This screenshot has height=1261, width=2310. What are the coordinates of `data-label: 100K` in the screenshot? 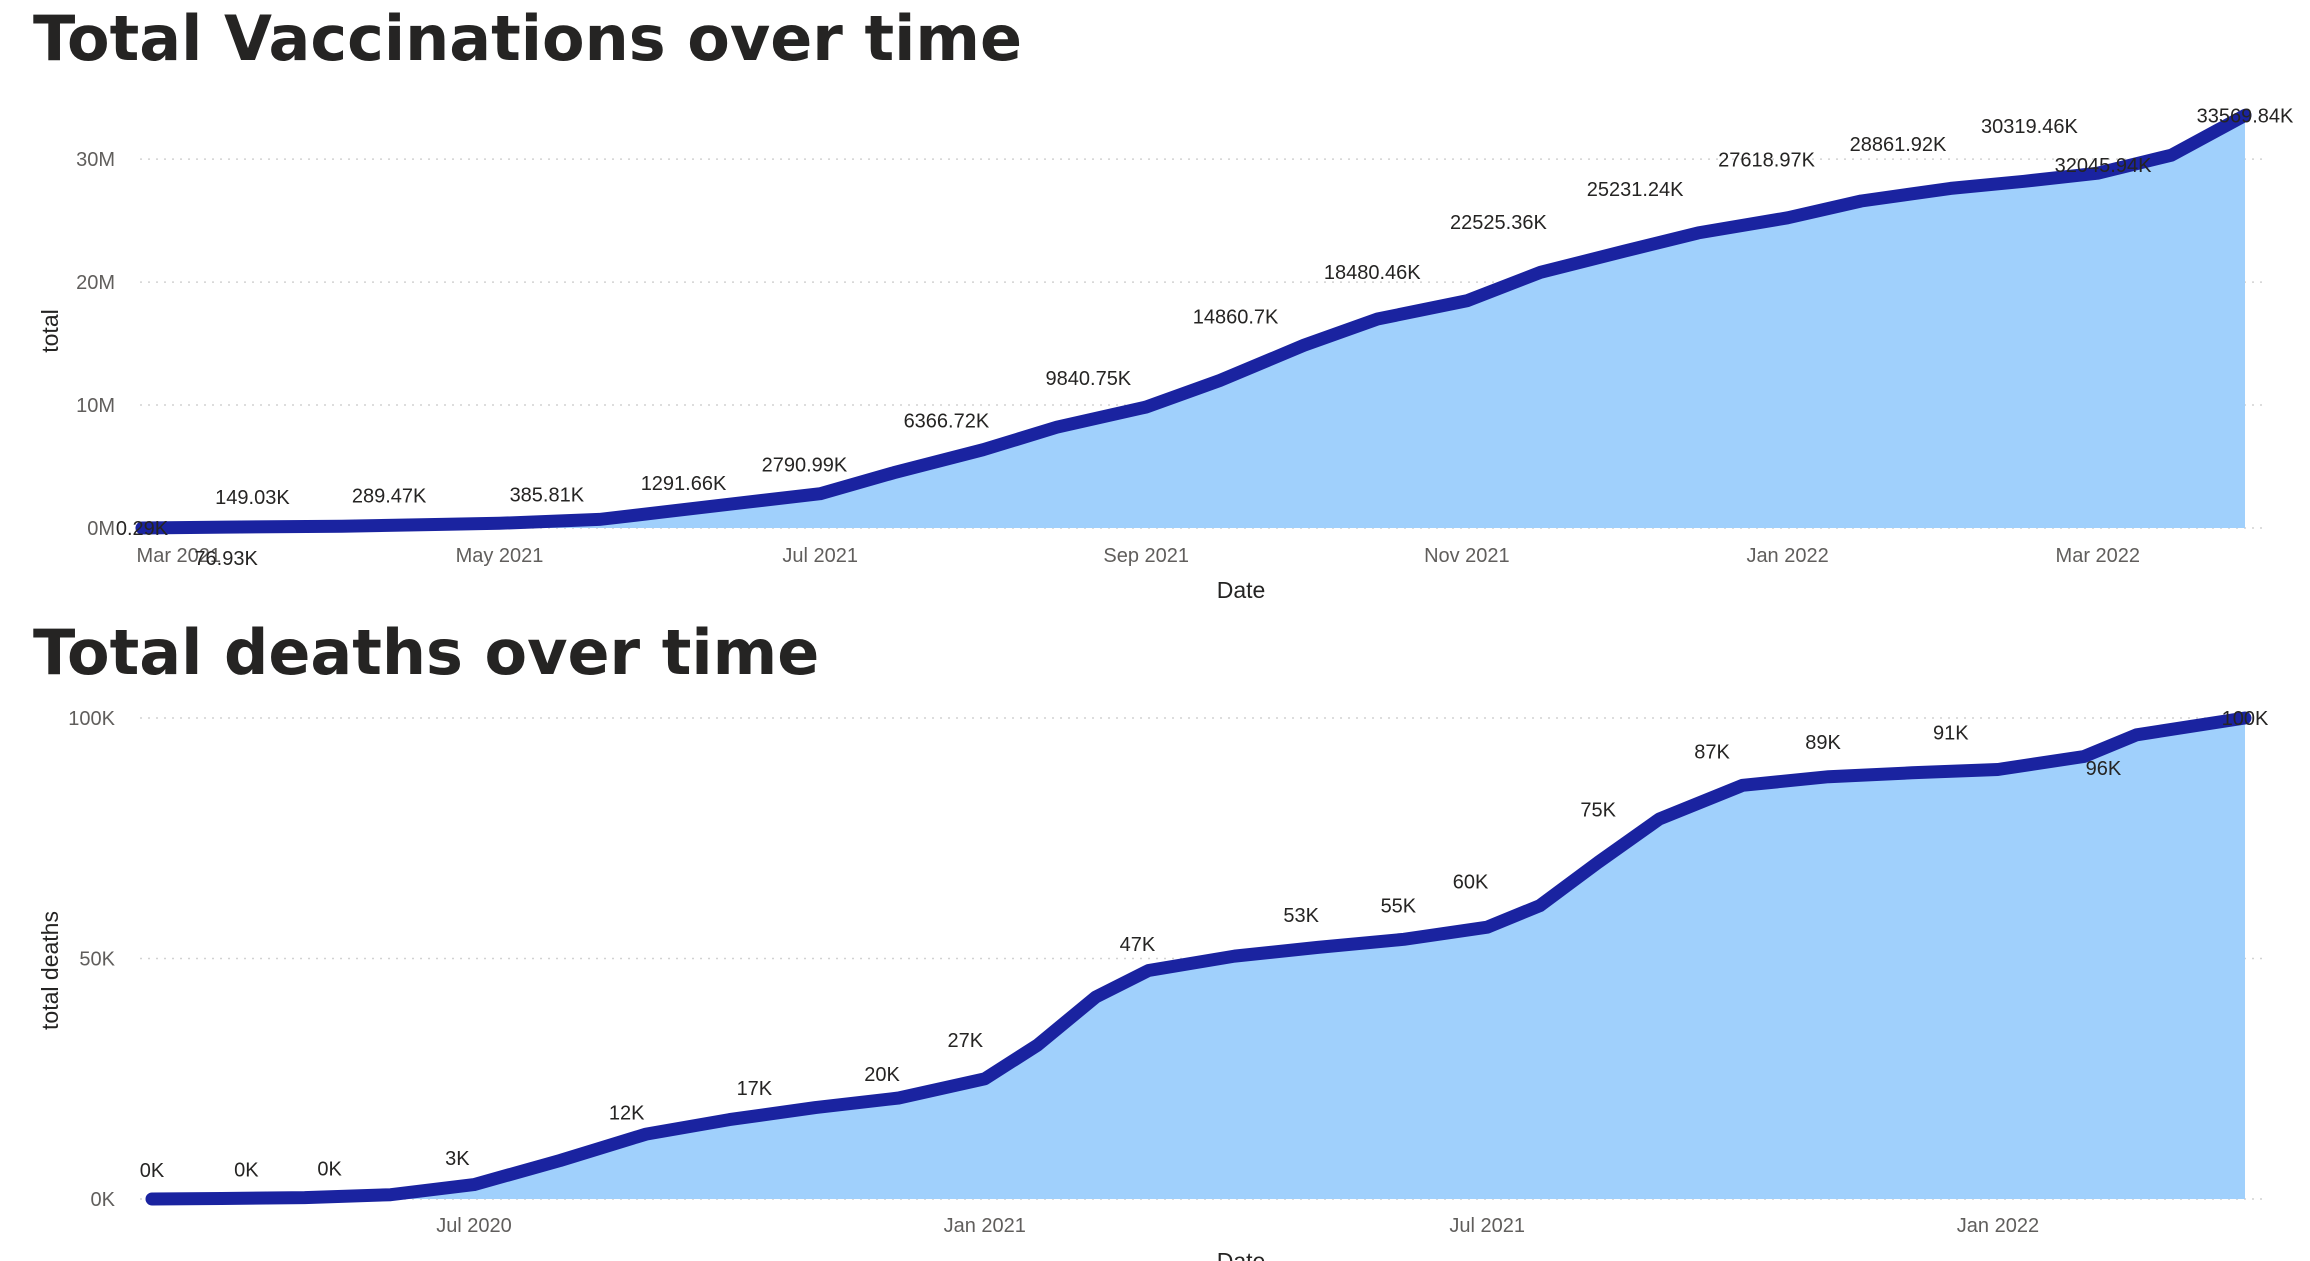 It's located at (2245, 719).